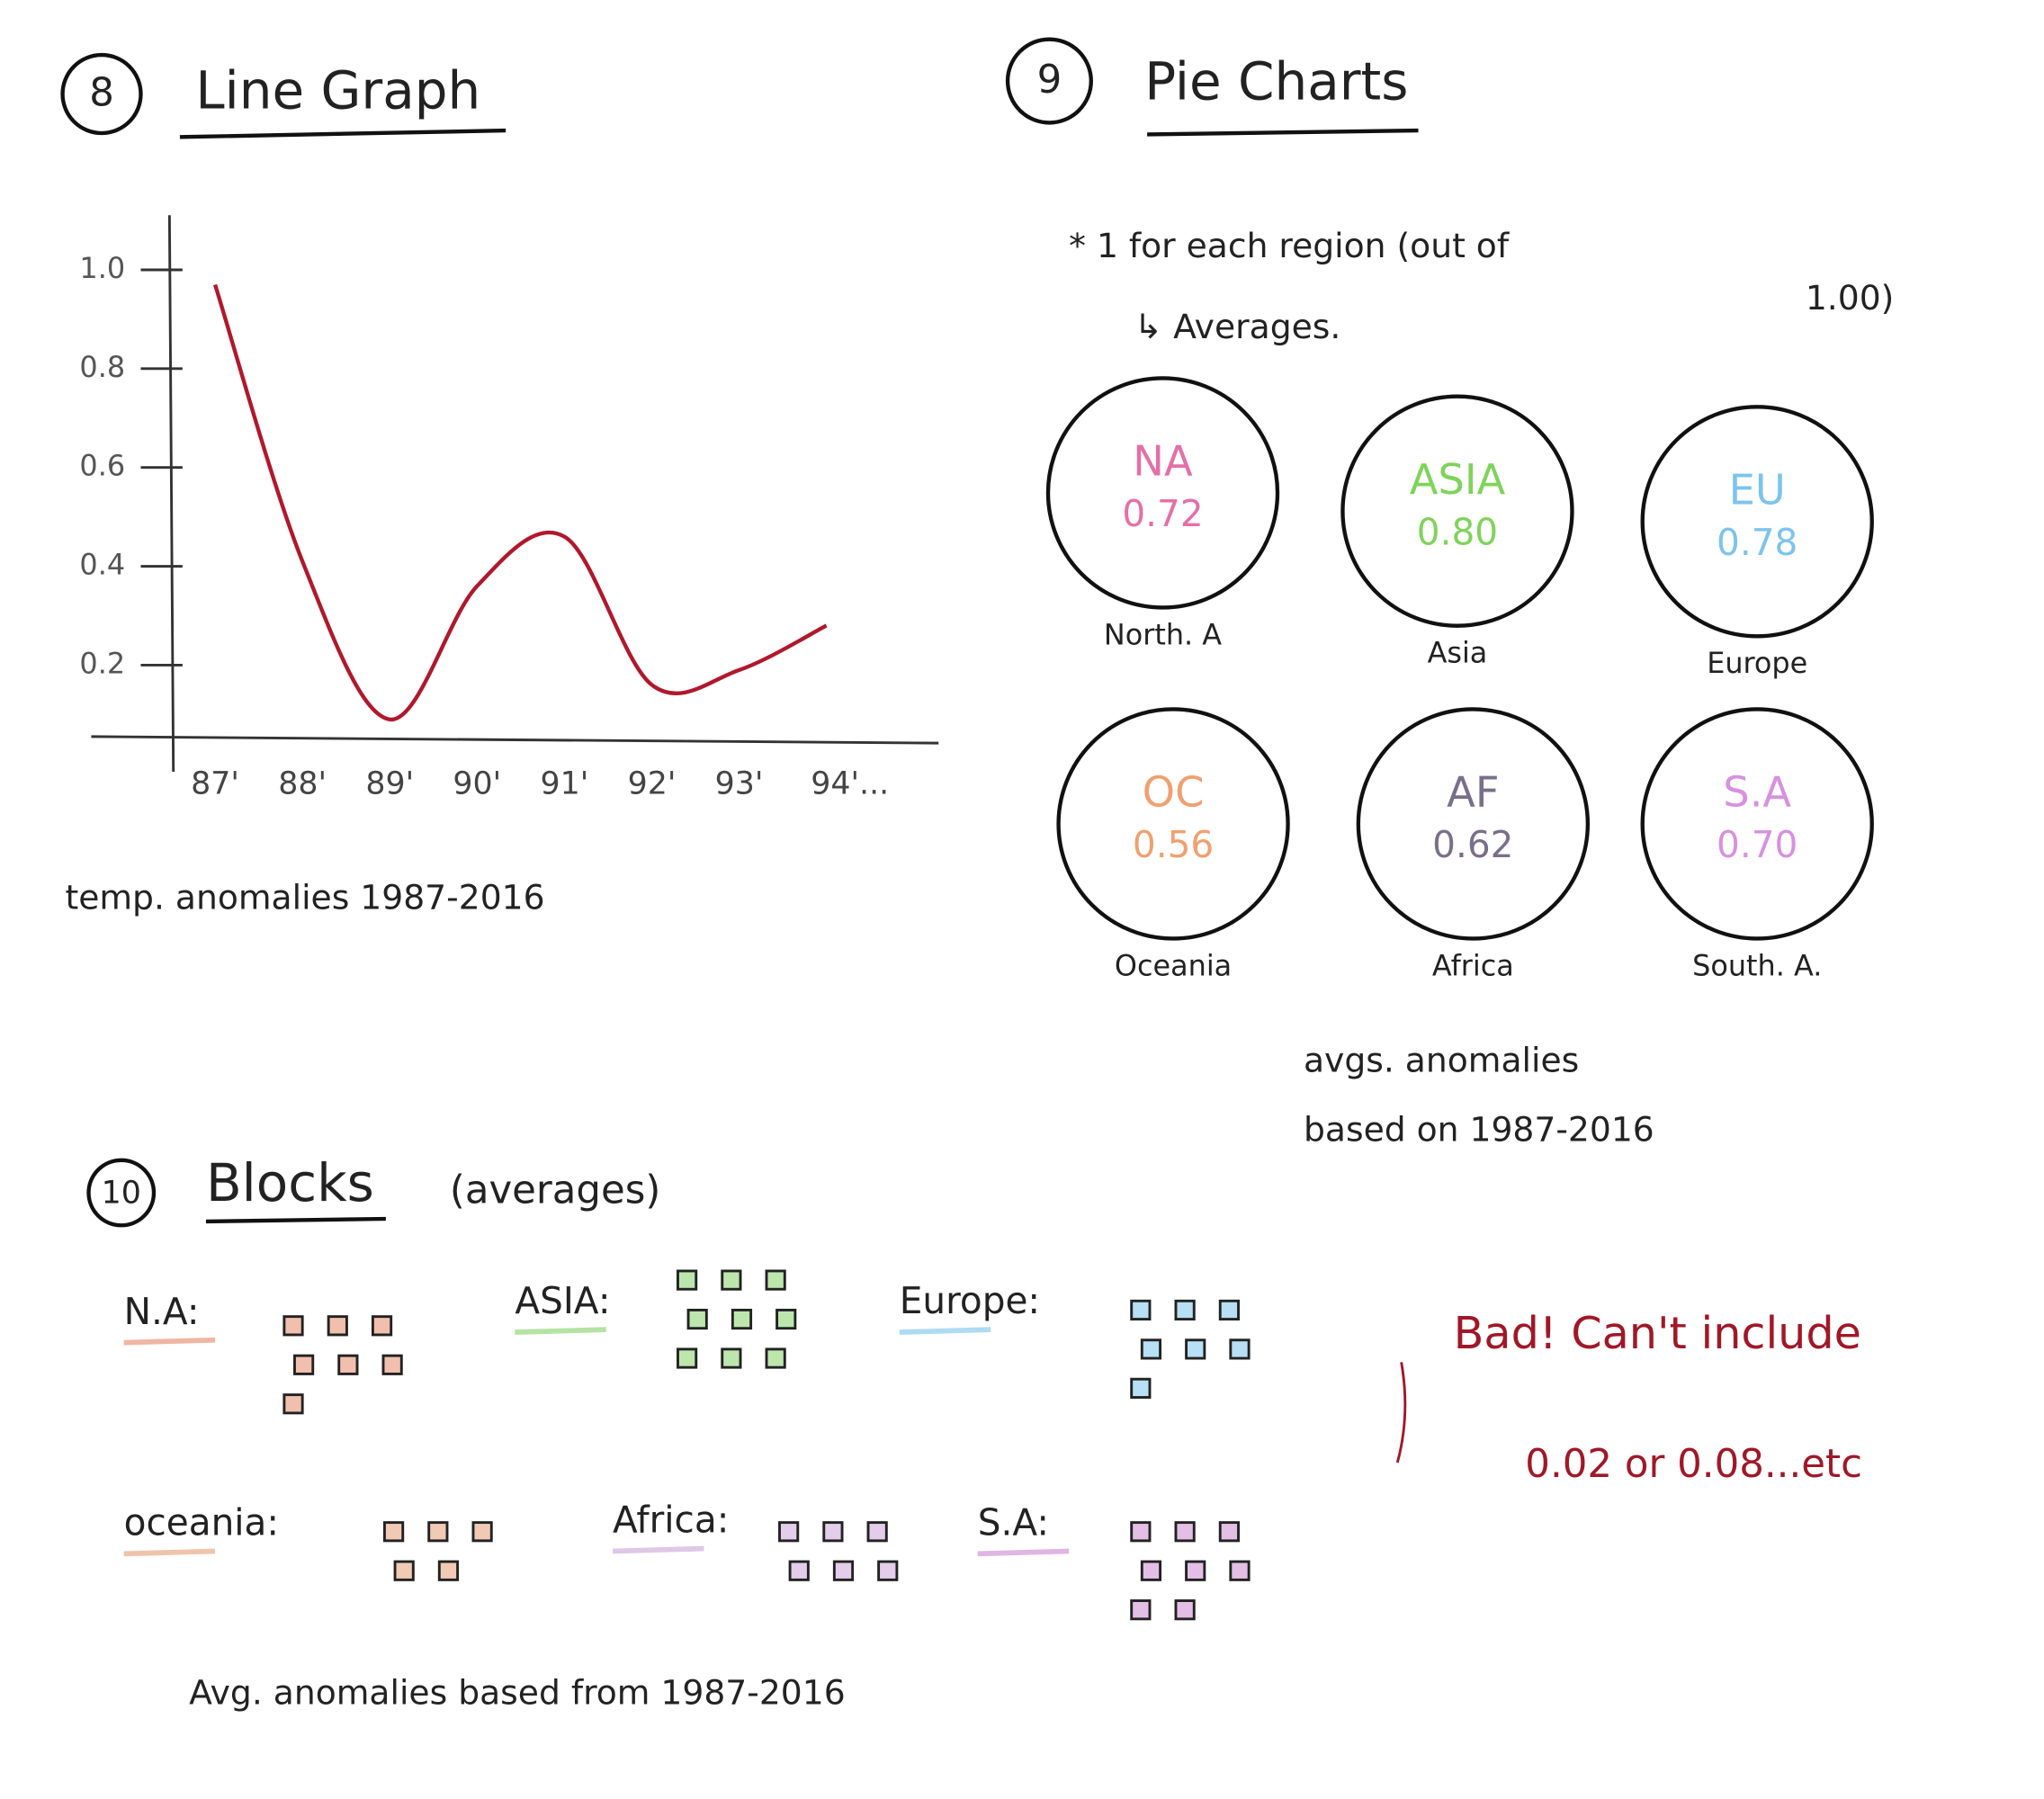  What do you see at coordinates (102, 466) in the screenshot?
I see `y-tick-label: 0.6` at bounding box center [102, 466].